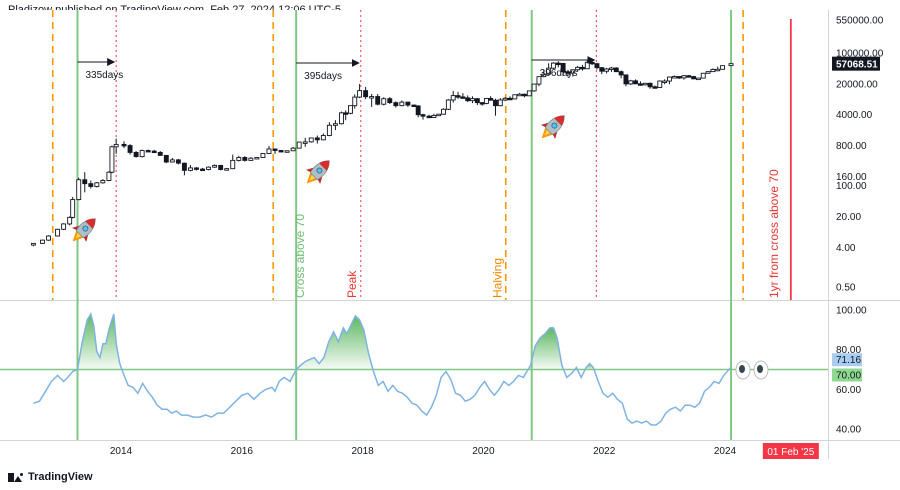 This screenshot has width=900, height=490. Describe the element at coordinates (848, 217) in the screenshot. I see `price-tick-label: 20.00` at that location.